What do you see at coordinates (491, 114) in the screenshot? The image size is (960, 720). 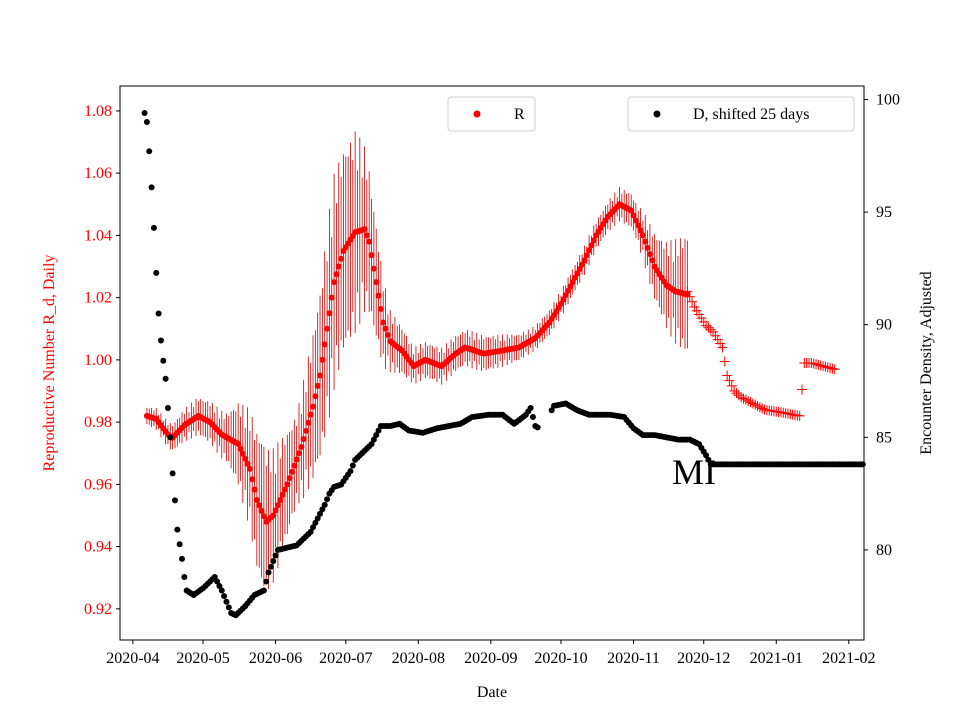 I see `legend-r: R` at bounding box center [491, 114].